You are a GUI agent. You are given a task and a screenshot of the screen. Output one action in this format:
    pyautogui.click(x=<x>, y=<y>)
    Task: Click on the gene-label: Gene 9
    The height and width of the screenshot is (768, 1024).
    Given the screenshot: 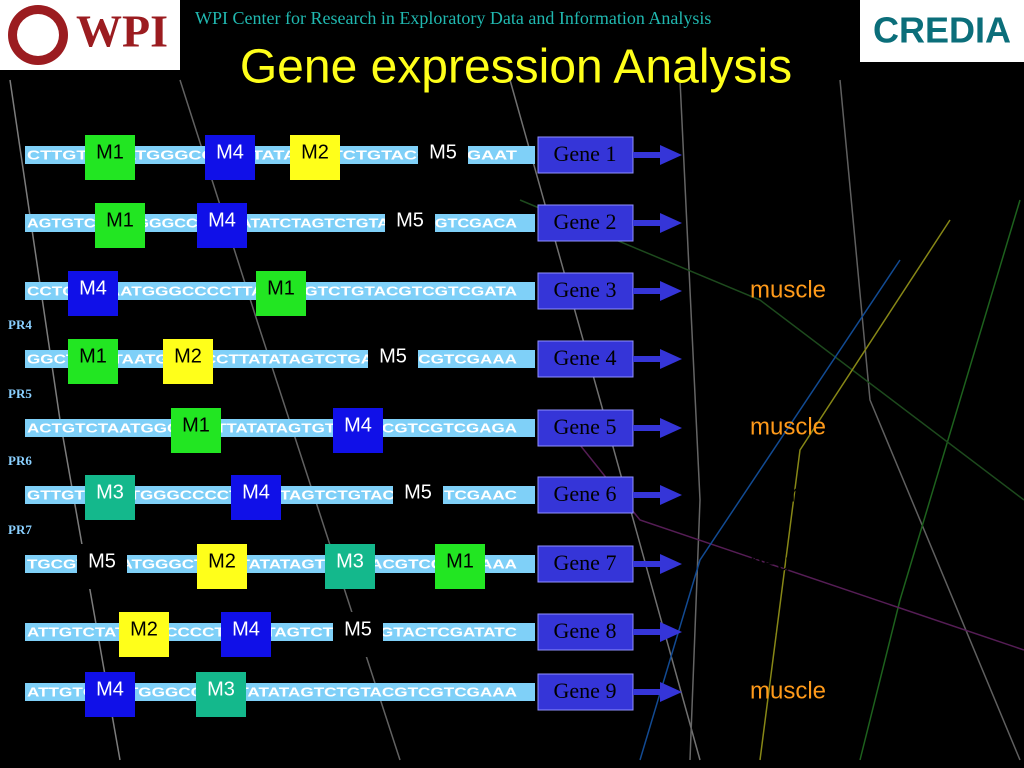 What is the action you would take?
    pyautogui.click(x=585, y=690)
    